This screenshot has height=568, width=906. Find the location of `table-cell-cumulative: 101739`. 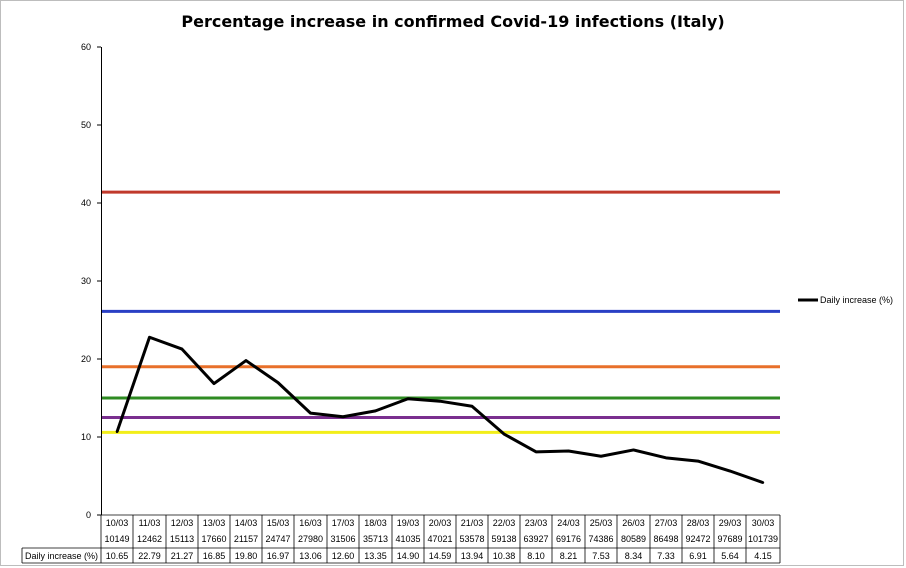

table-cell-cumulative: 101739 is located at coordinates (763, 539).